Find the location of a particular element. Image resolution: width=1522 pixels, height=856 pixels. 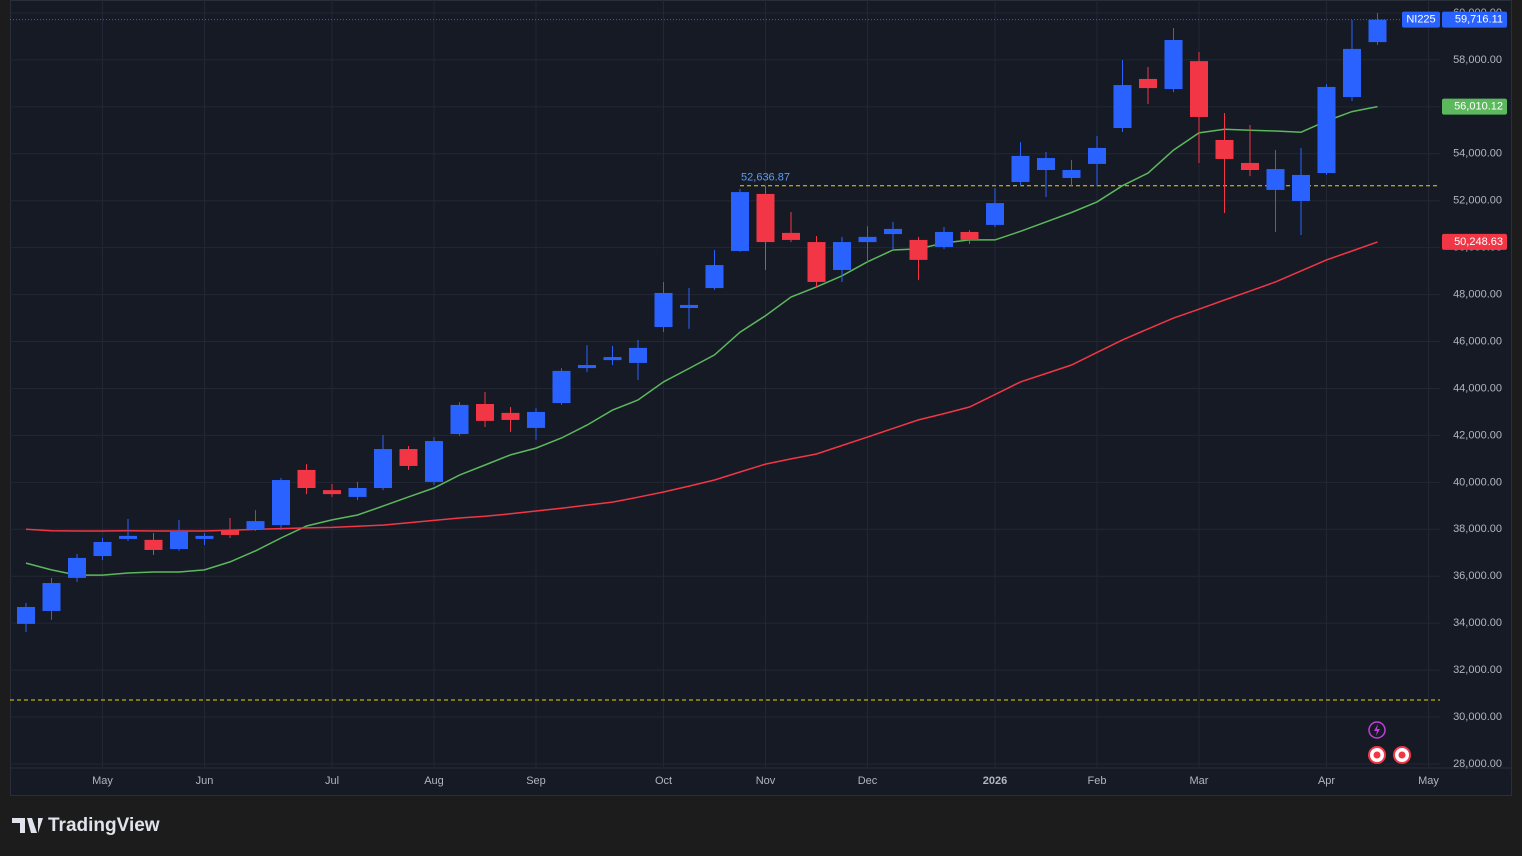

logo-mark is located at coordinates (27, 825).